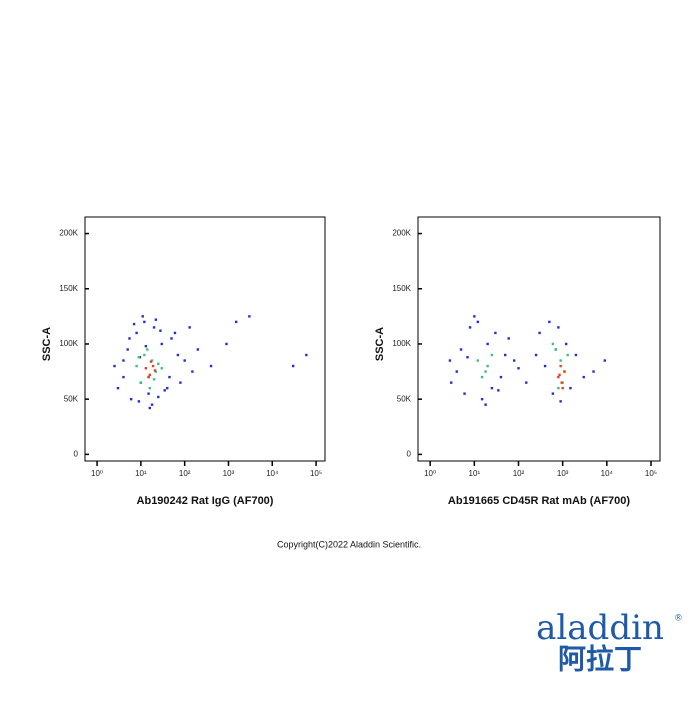  What do you see at coordinates (539, 501) in the screenshot?
I see `x-axis-title: Ab191665 CD45R Rat mAb (AF700)` at bounding box center [539, 501].